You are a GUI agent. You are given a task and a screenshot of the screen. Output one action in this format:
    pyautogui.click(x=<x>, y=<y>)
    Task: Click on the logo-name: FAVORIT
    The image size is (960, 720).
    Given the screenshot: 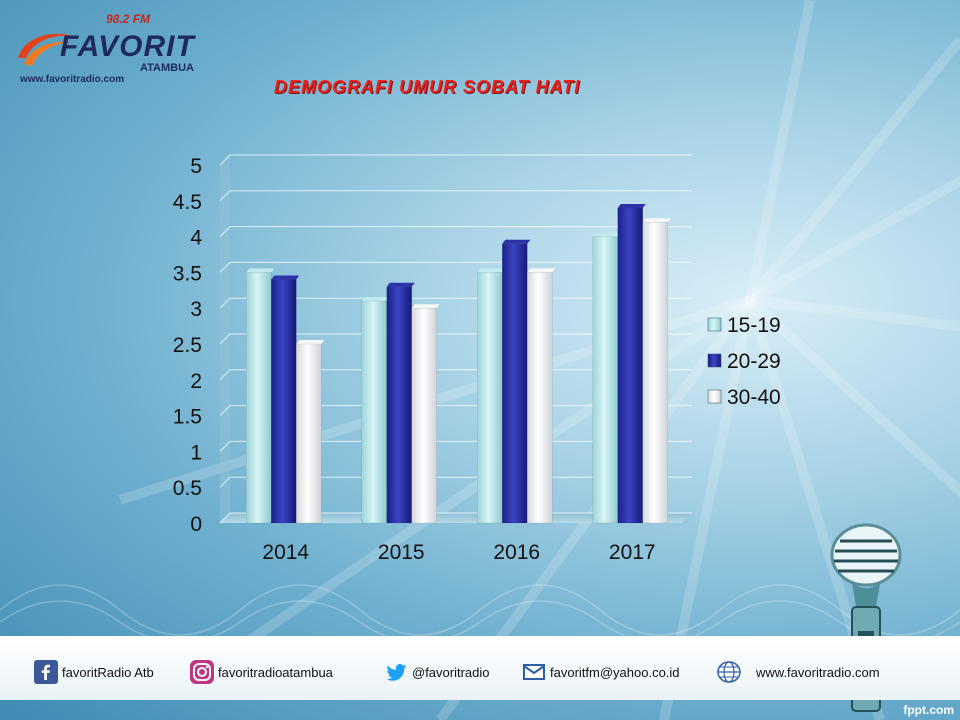 What is the action you would take?
    pyautogui.click(x=127, y=46)
    